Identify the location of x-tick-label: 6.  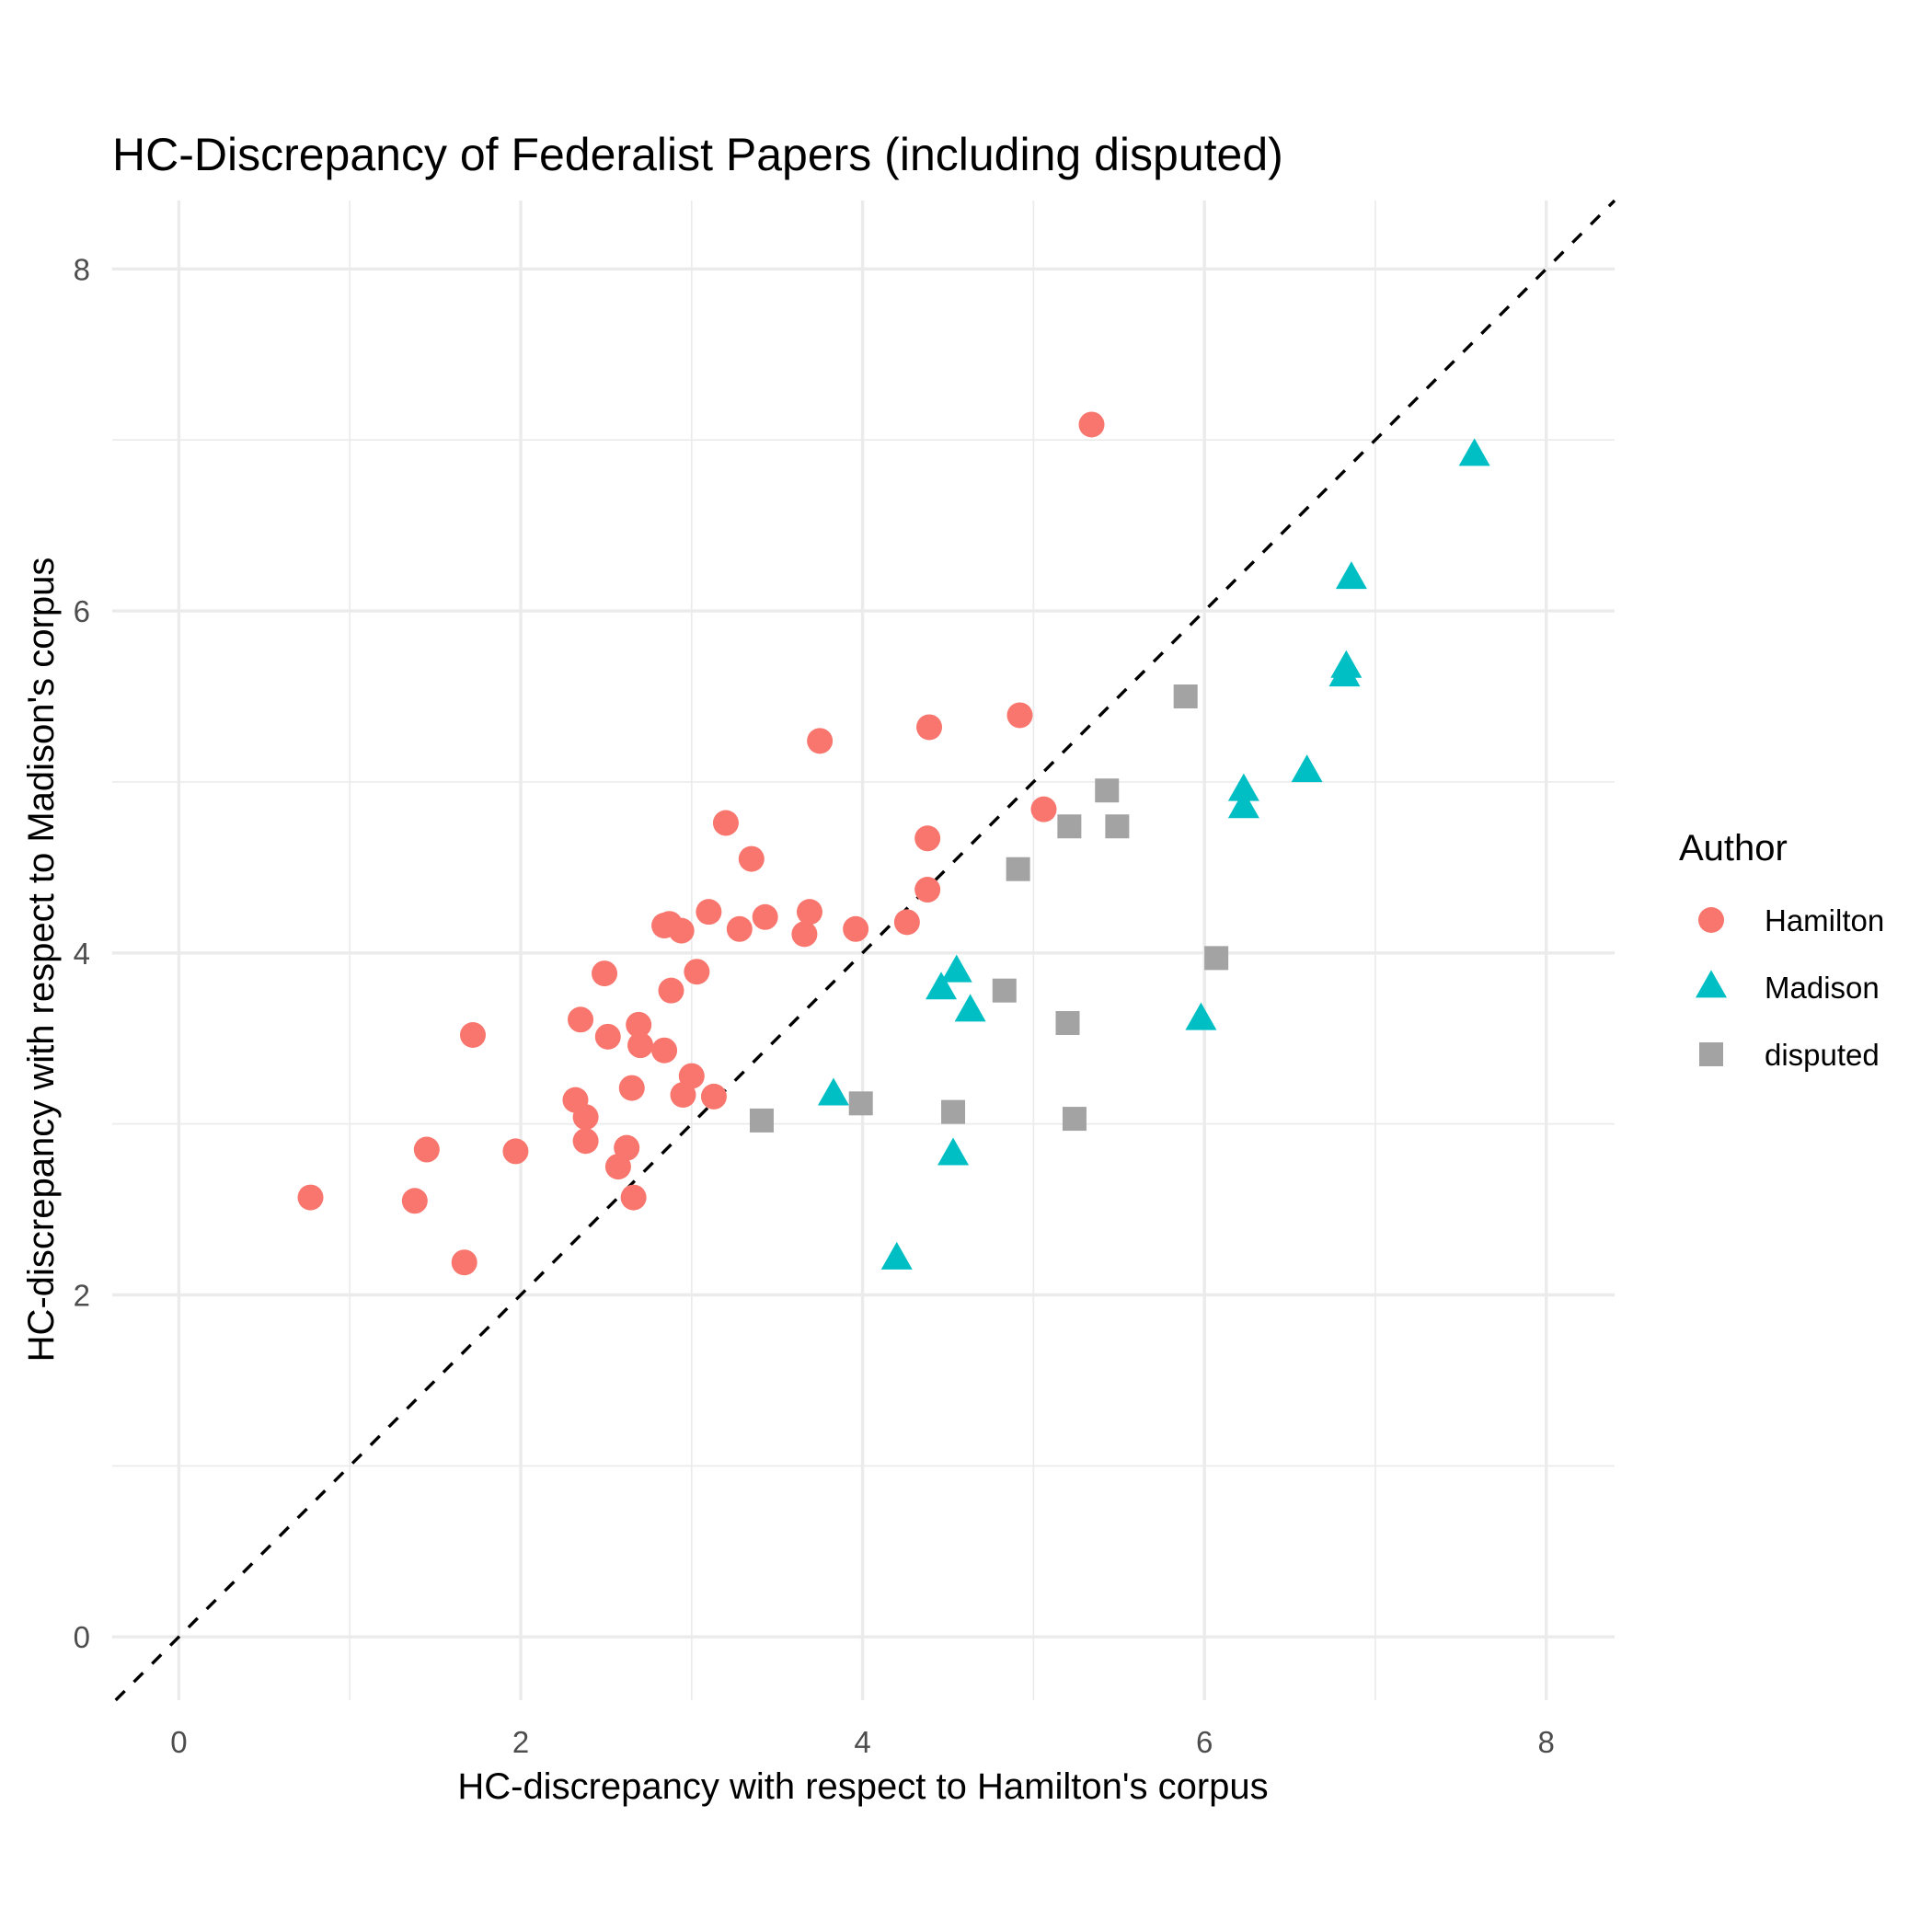
(1204, 1742).